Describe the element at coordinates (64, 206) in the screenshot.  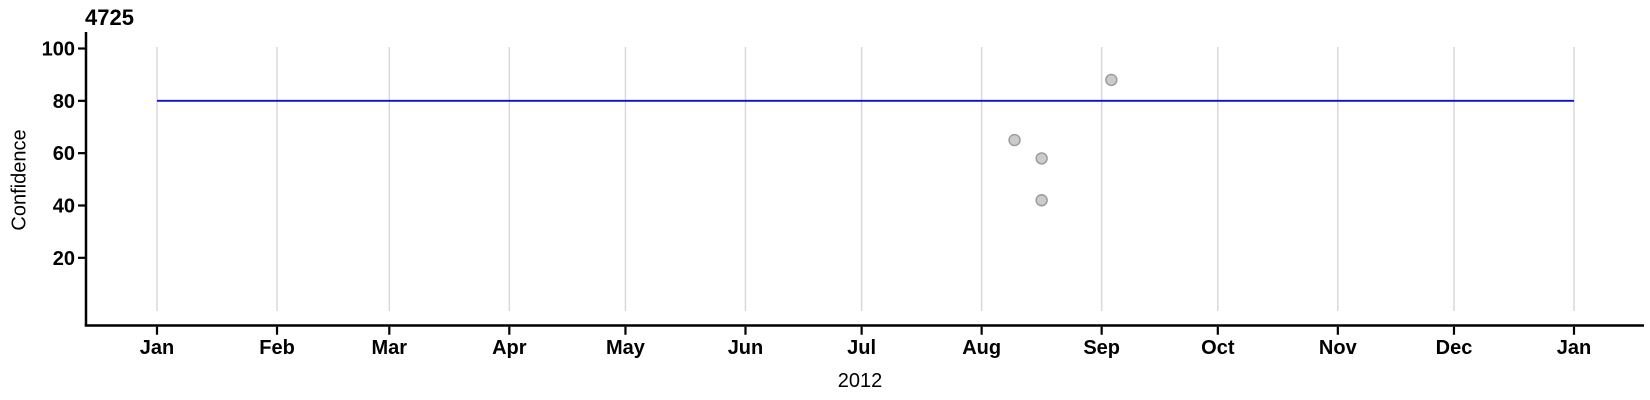
I see `y-tick-label: 40` at that location.